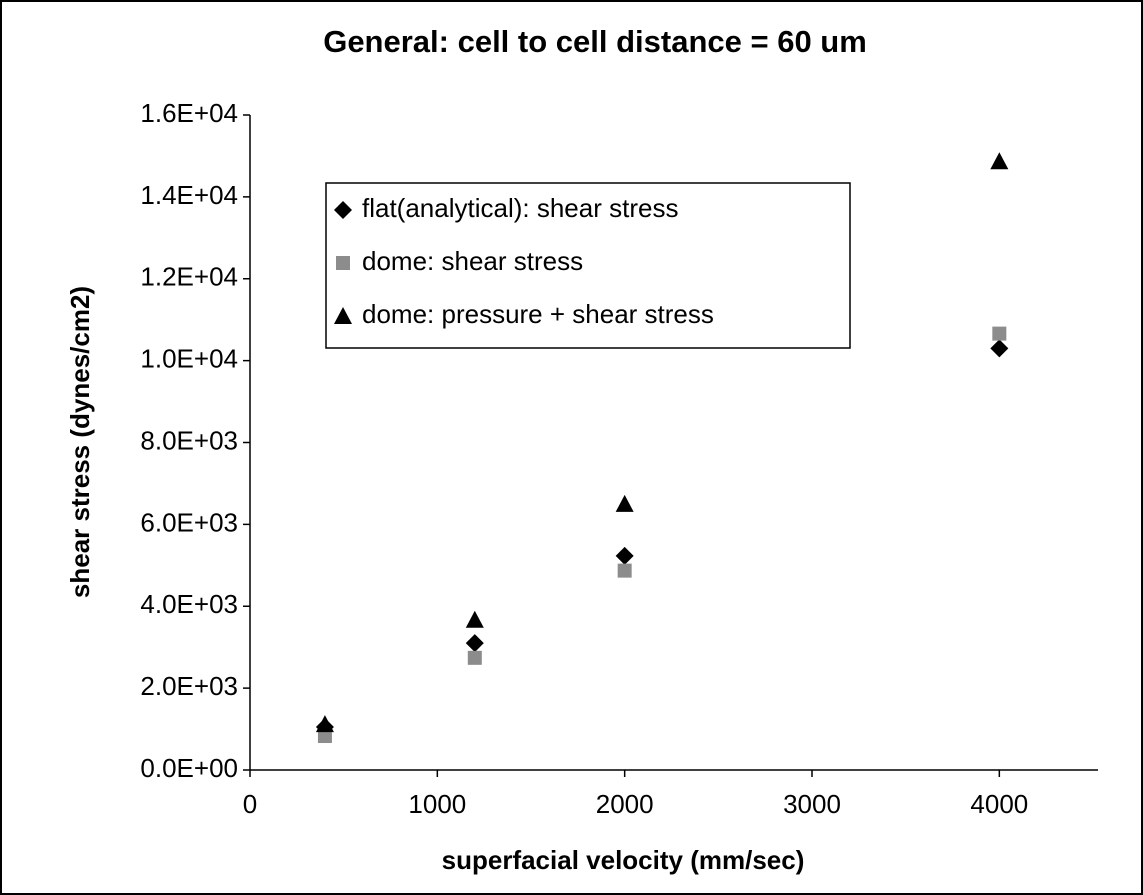  Describe the element at coordinates (189, 277) in the screenshot. I see `y-tick-label: 1.2E+04` at that location.